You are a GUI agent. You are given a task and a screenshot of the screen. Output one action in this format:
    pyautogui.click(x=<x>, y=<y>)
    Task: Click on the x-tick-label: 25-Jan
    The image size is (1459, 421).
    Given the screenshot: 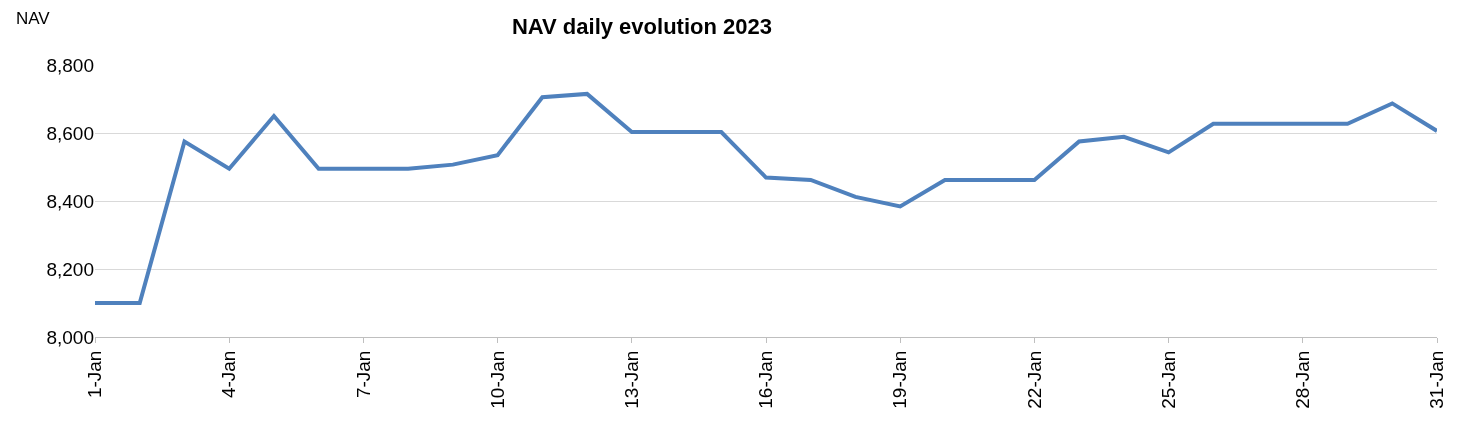 What is the action you would take?
    pyautogui.click(x=1168, y=379)
    